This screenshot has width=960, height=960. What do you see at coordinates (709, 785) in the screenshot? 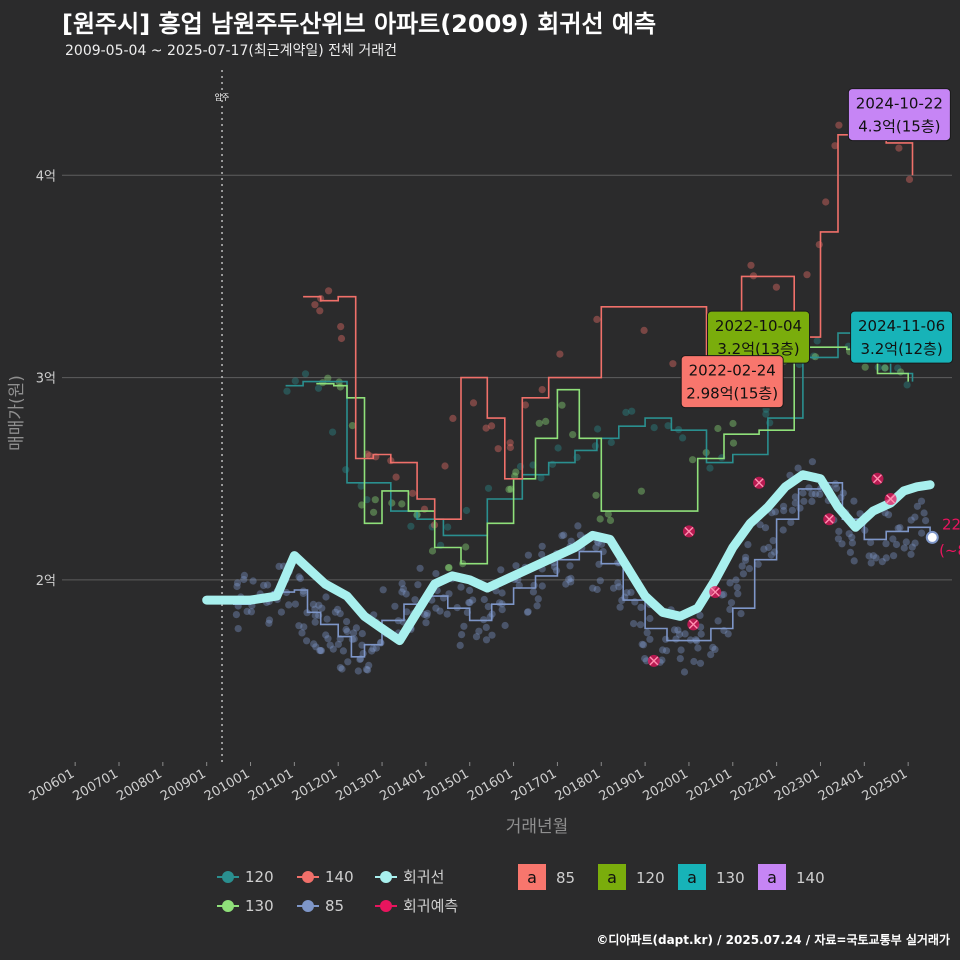
I see `x-tick-label: 202101` at bounding box center [709, 785].